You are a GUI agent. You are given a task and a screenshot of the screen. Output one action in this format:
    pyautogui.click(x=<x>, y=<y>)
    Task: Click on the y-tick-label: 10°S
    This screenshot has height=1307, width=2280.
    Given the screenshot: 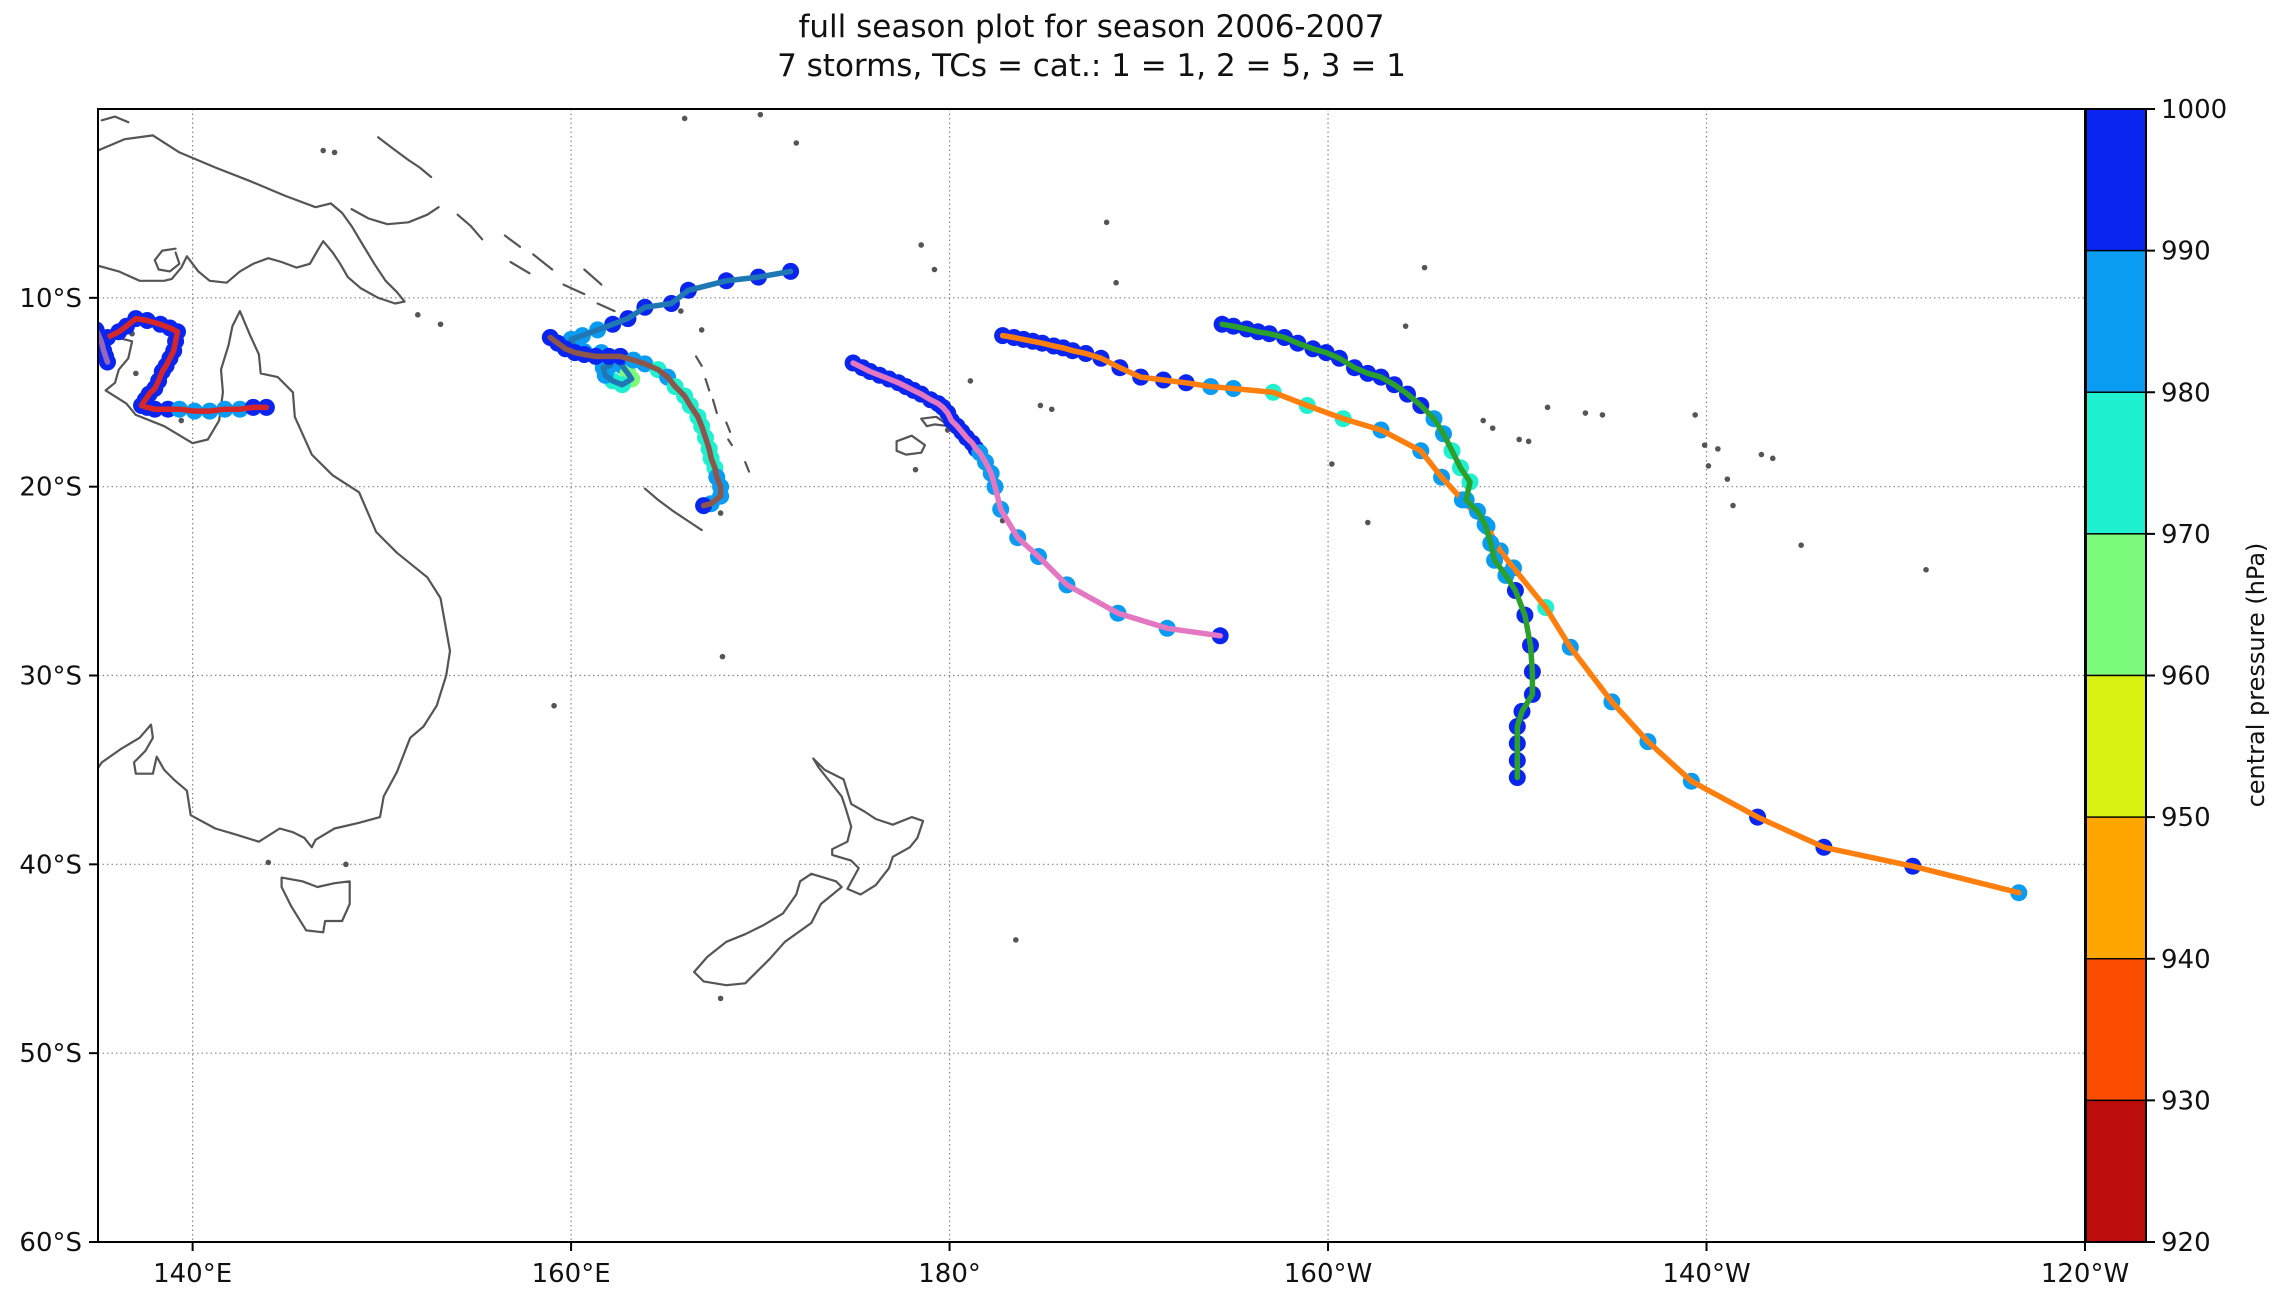 What is the action you would take?
    pyautogui.click(x=50, y=299)
    